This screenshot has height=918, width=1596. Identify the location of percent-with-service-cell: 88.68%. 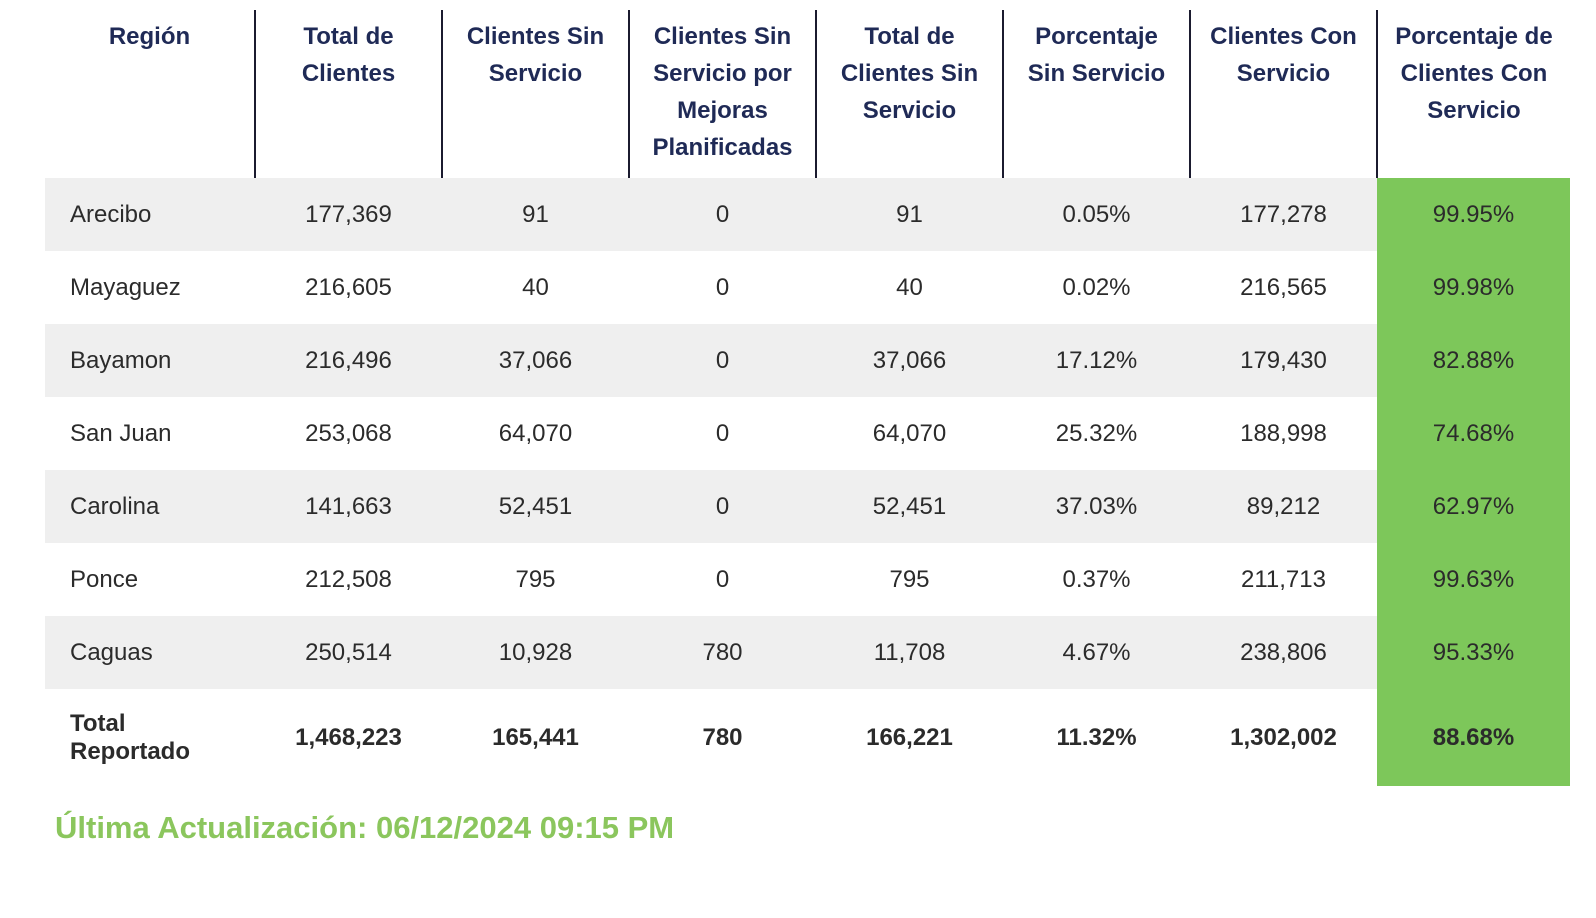
(1473, 737).